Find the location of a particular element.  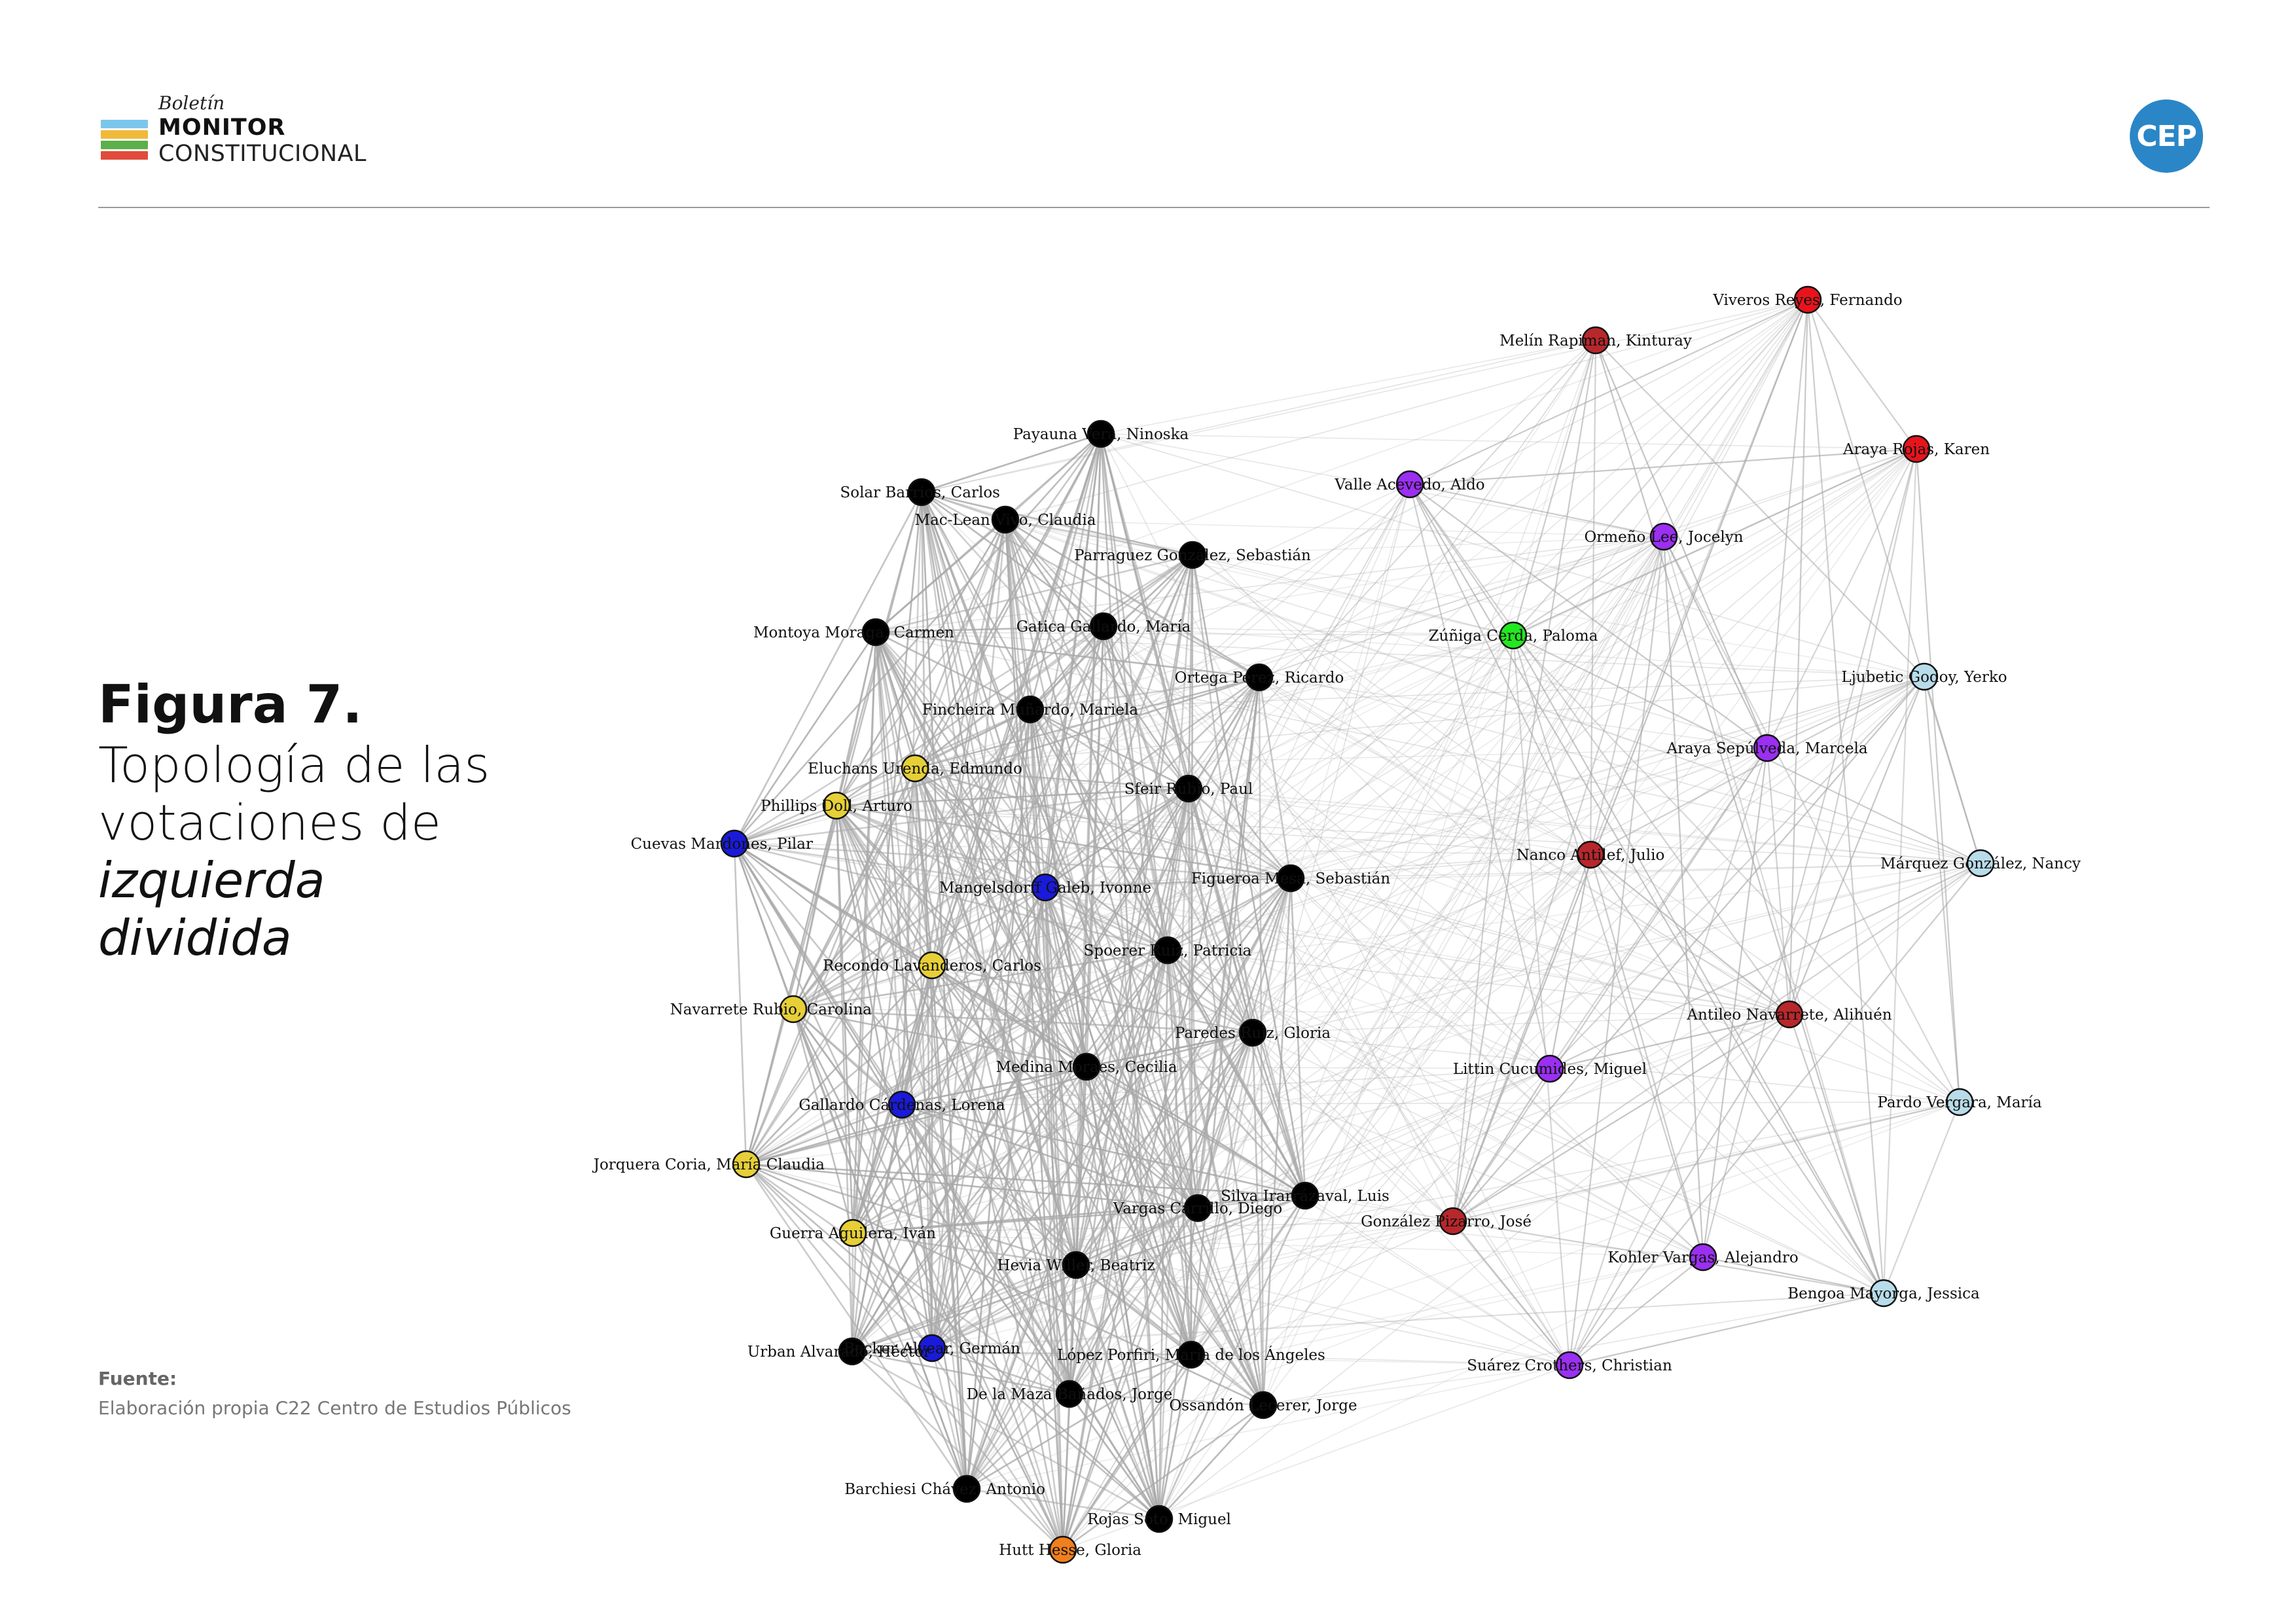

node-pardo is located at coordinates (1959, 1102).